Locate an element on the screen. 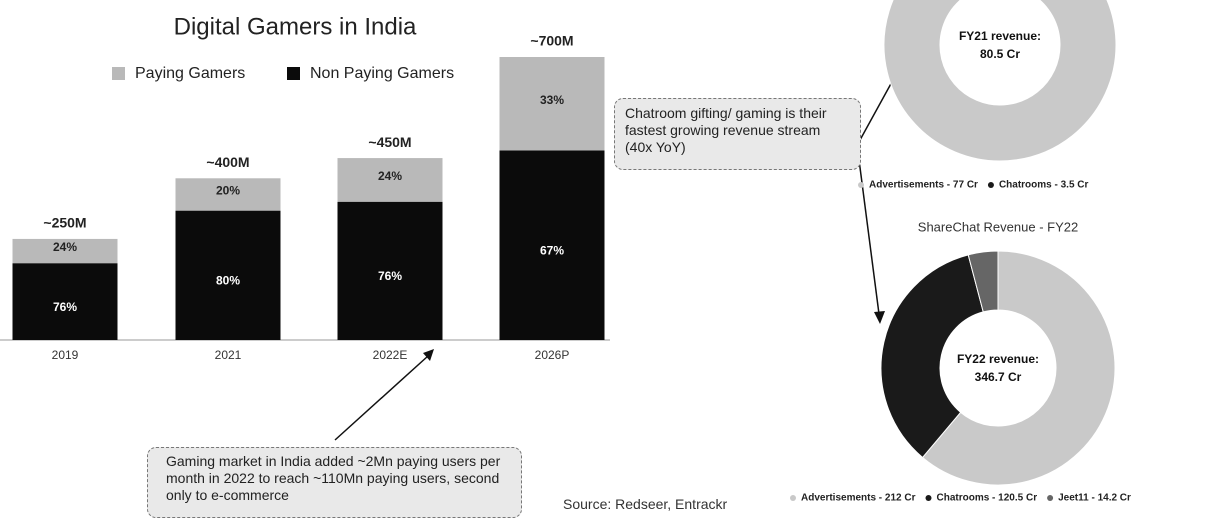 The width and height of the screenshot is (1211, 528). legend-label: Advertisements - 212 Cr is located at coordinates (858, 498).